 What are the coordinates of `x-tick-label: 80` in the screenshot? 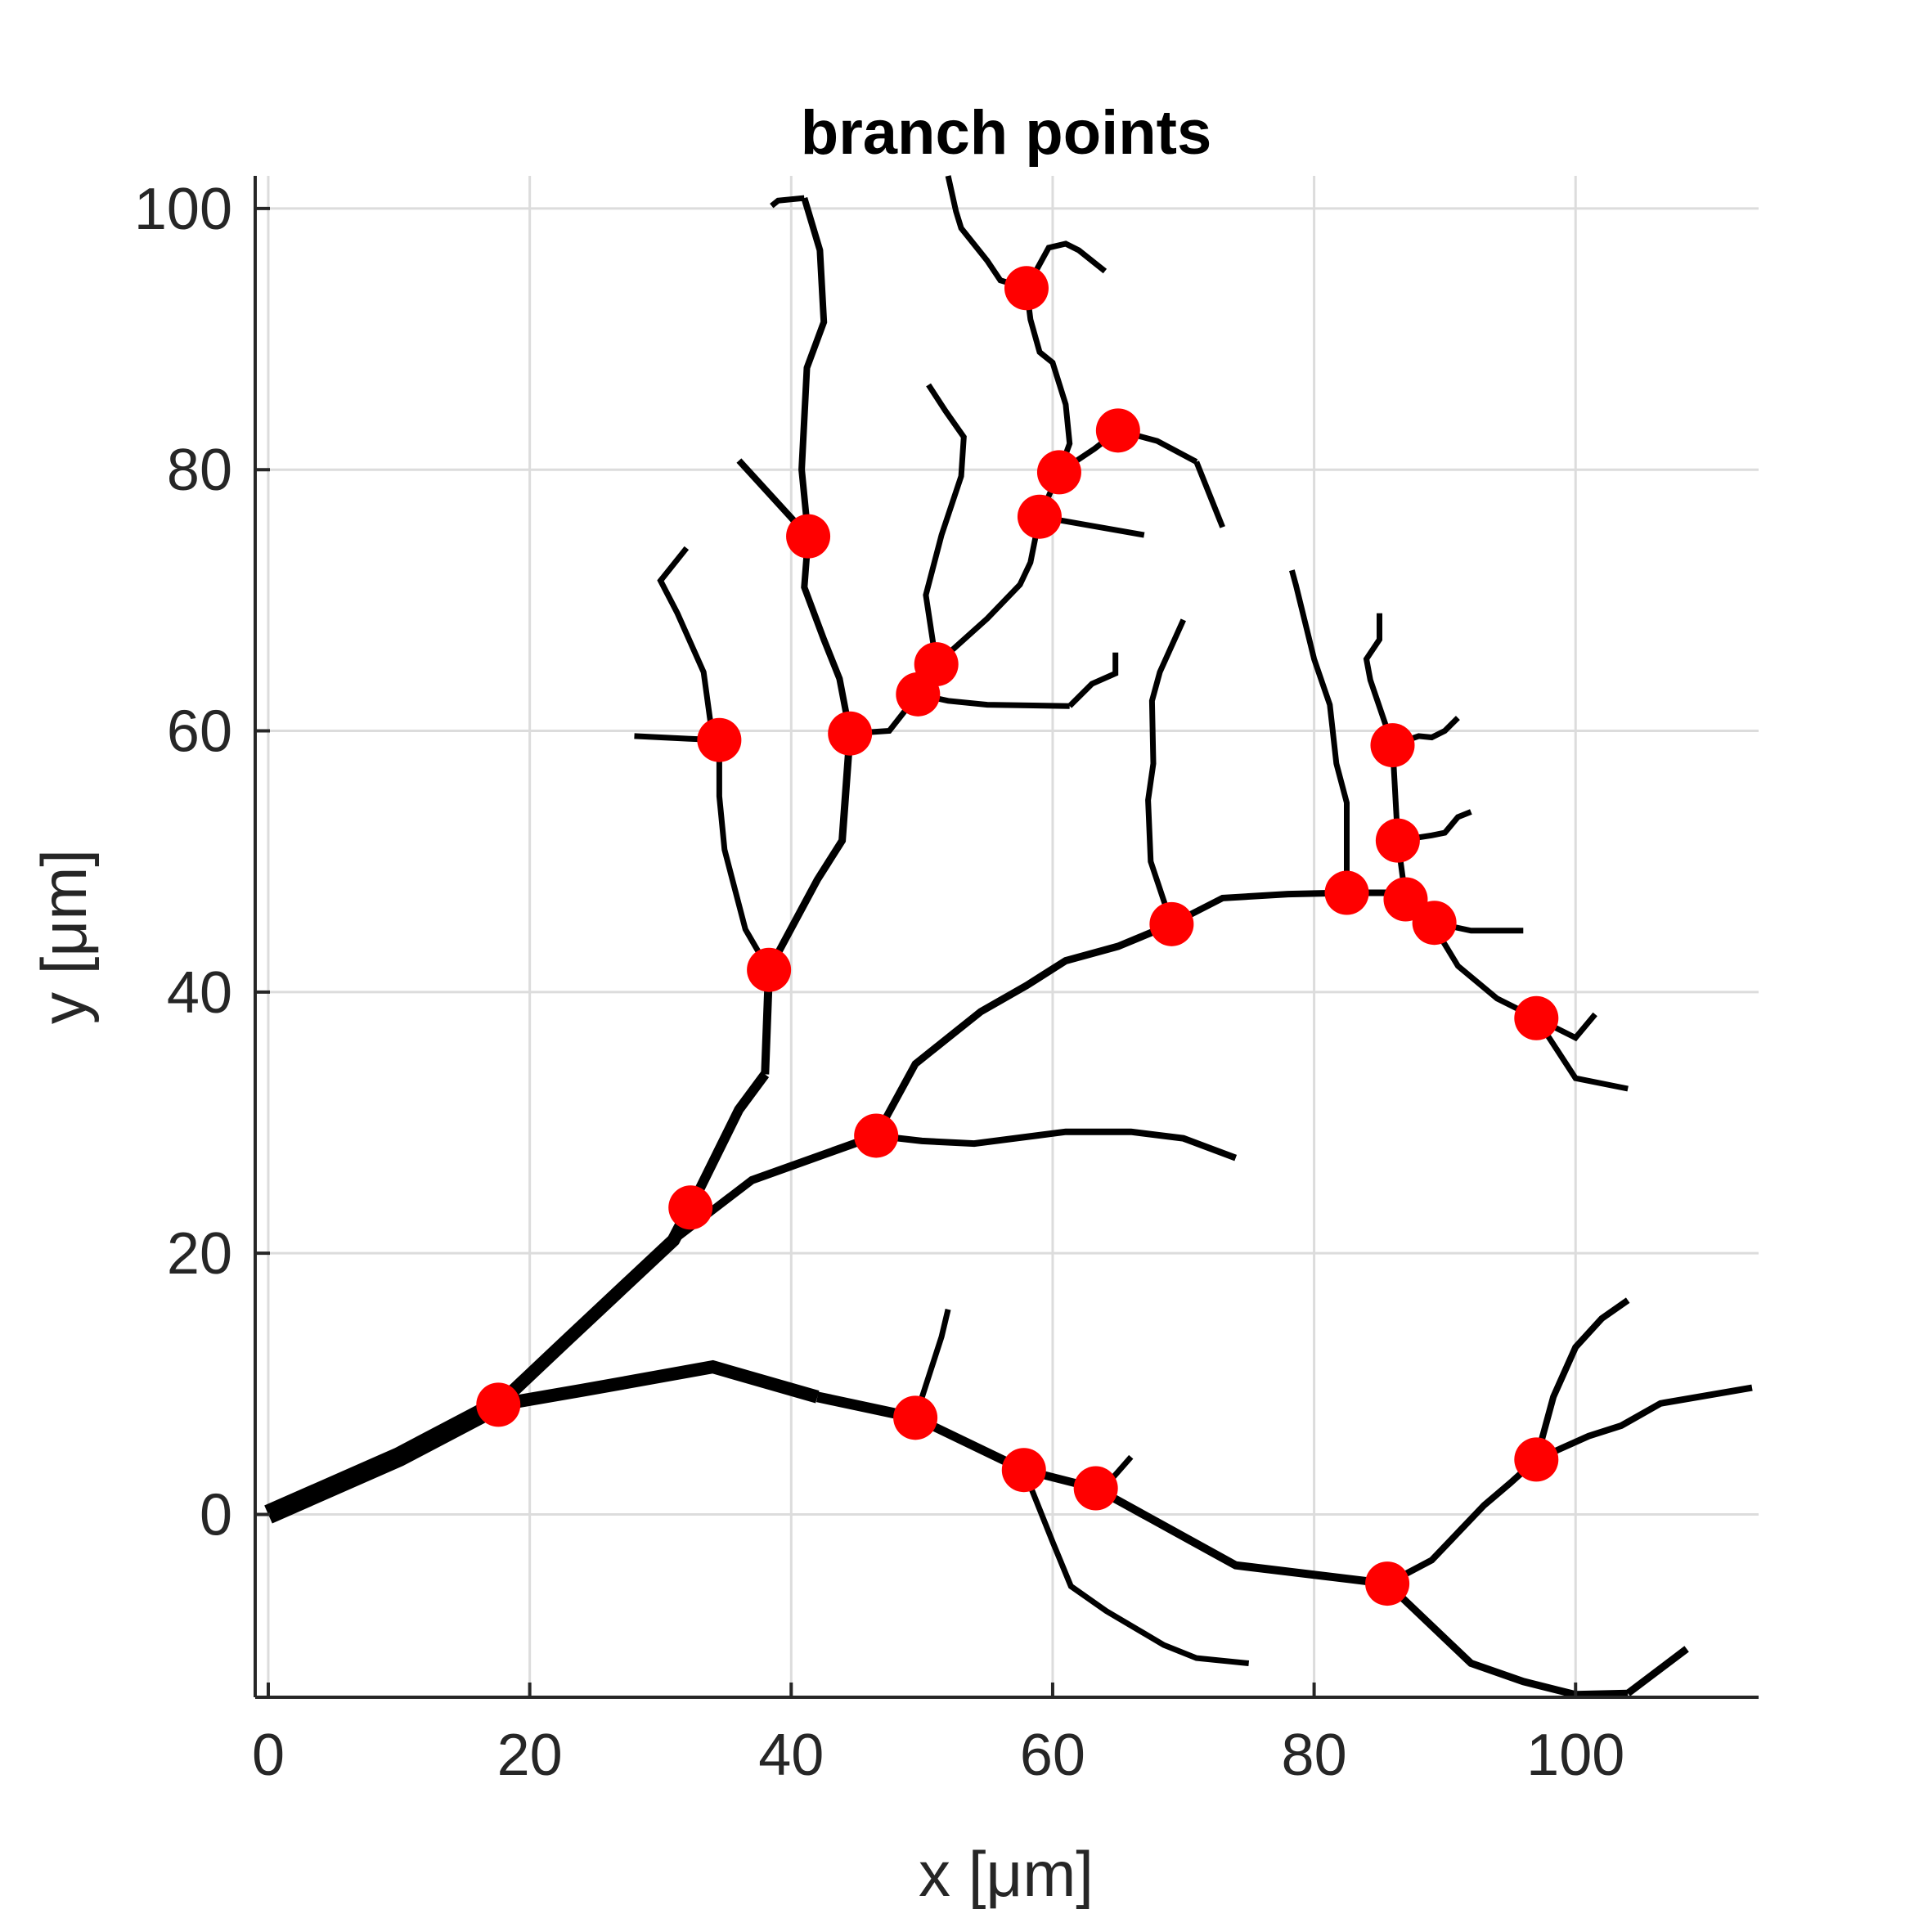 It's located at (1314, 1756).